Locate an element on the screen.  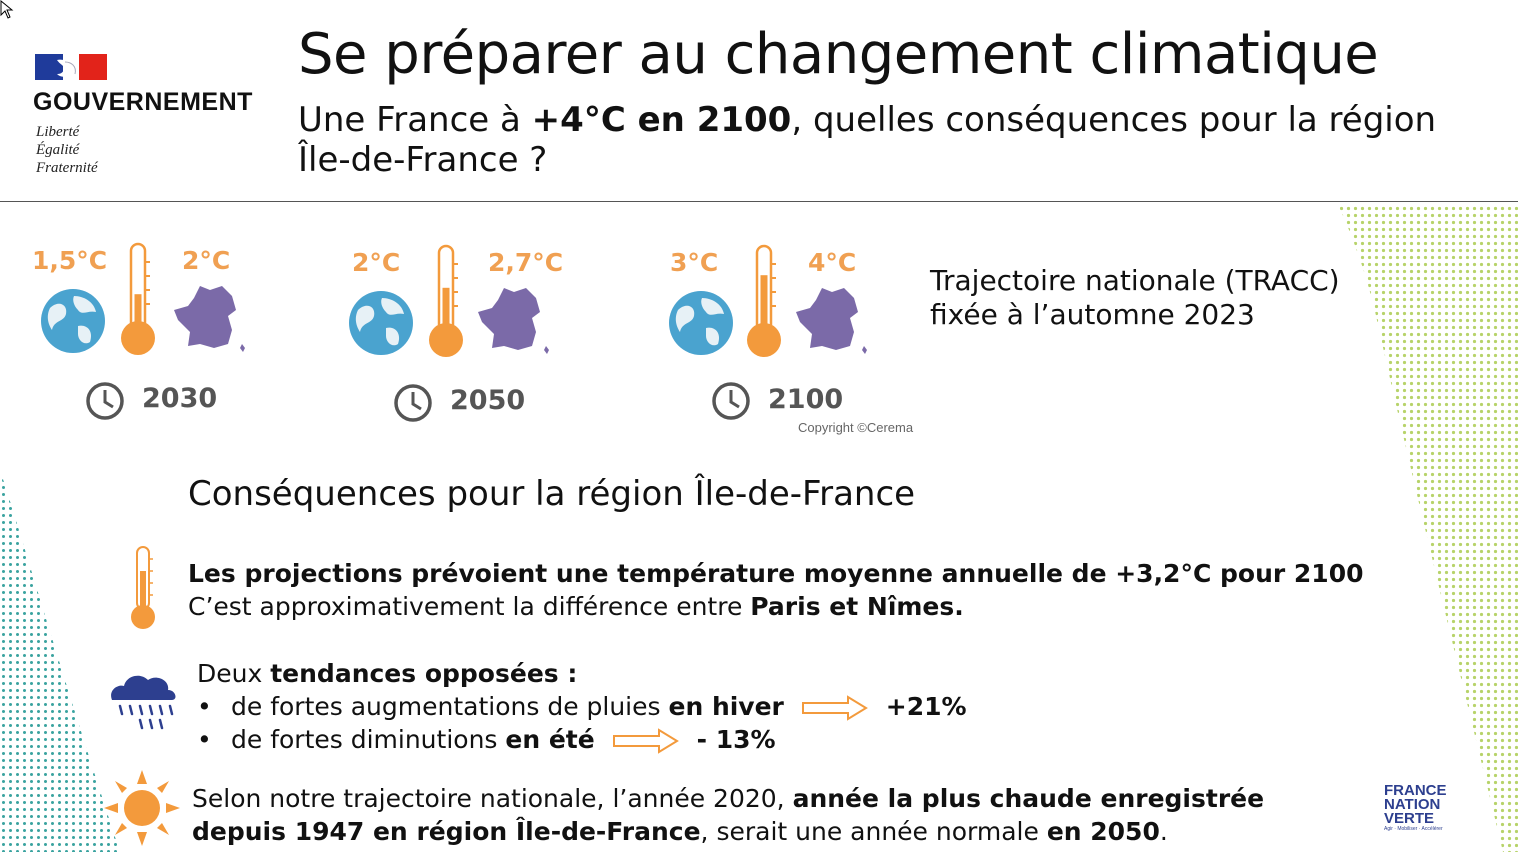
logo-line-1: FRANCE is located at coordinates (1415, 790).